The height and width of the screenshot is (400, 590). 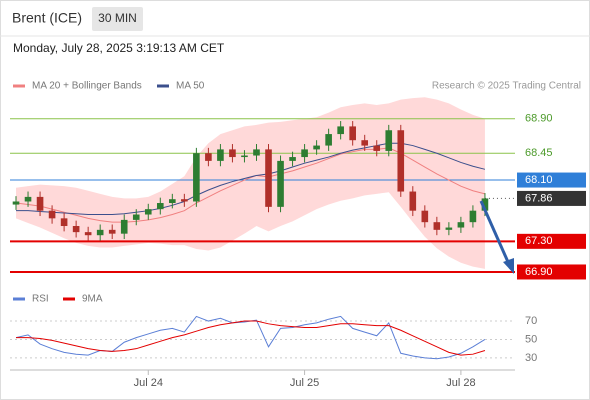 I want to click on credit: Research © 2025 Trading Central, so click(x=506, y=86).